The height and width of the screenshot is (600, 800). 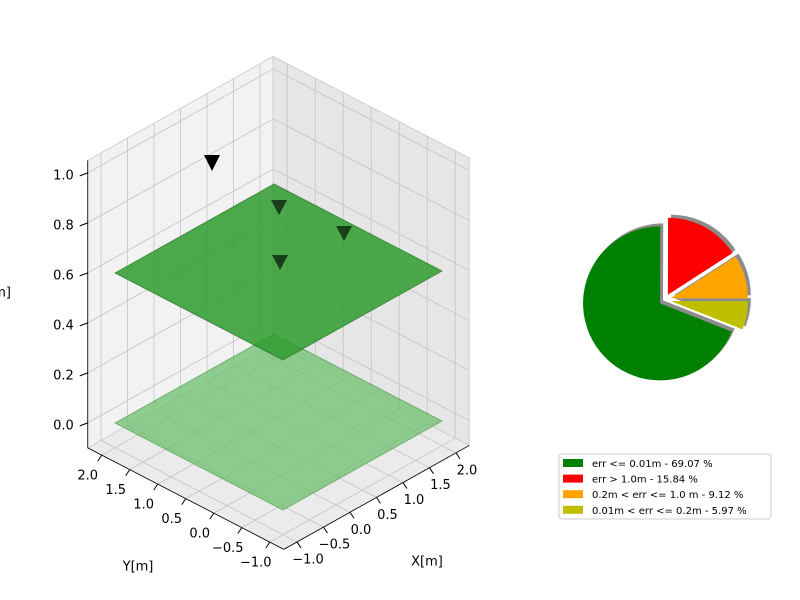 I want to click on y-tick-label: 2.0, so click(x=87, y=476).